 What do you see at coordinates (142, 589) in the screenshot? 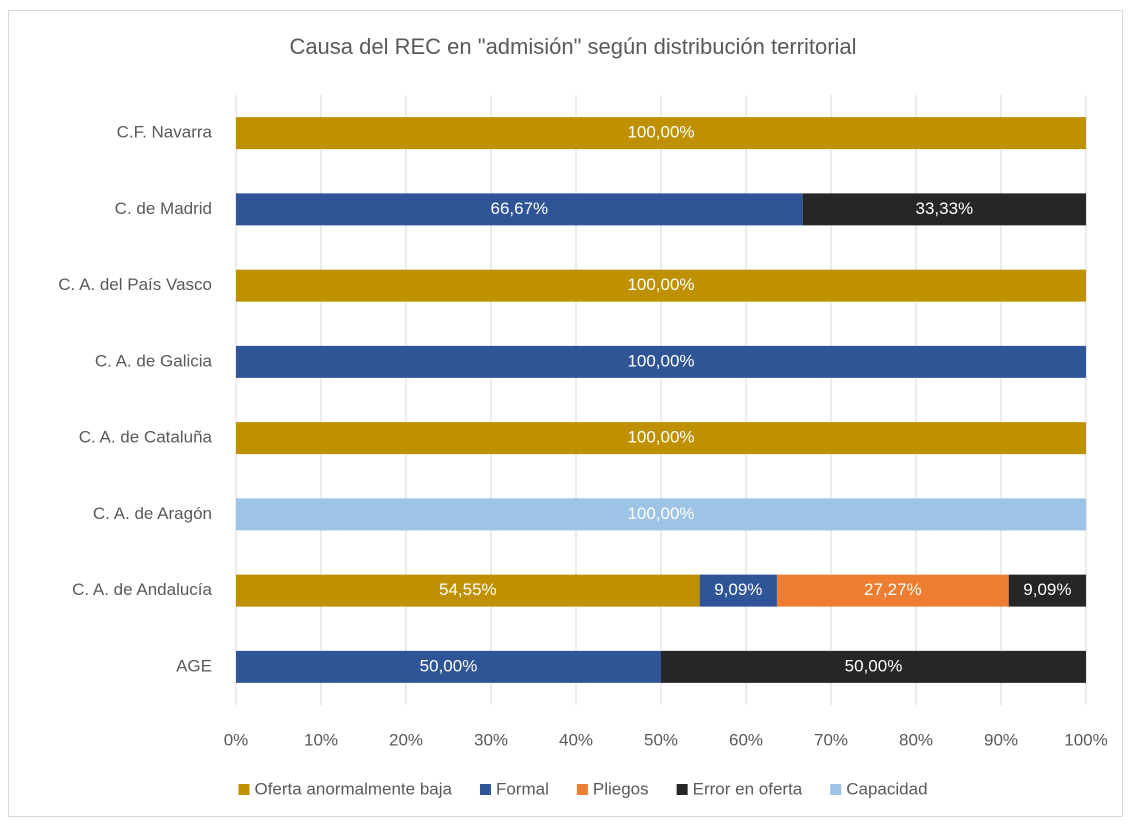
I see `y-tick-label: C. A. de Andalucía` at bounding box center [142, 589].